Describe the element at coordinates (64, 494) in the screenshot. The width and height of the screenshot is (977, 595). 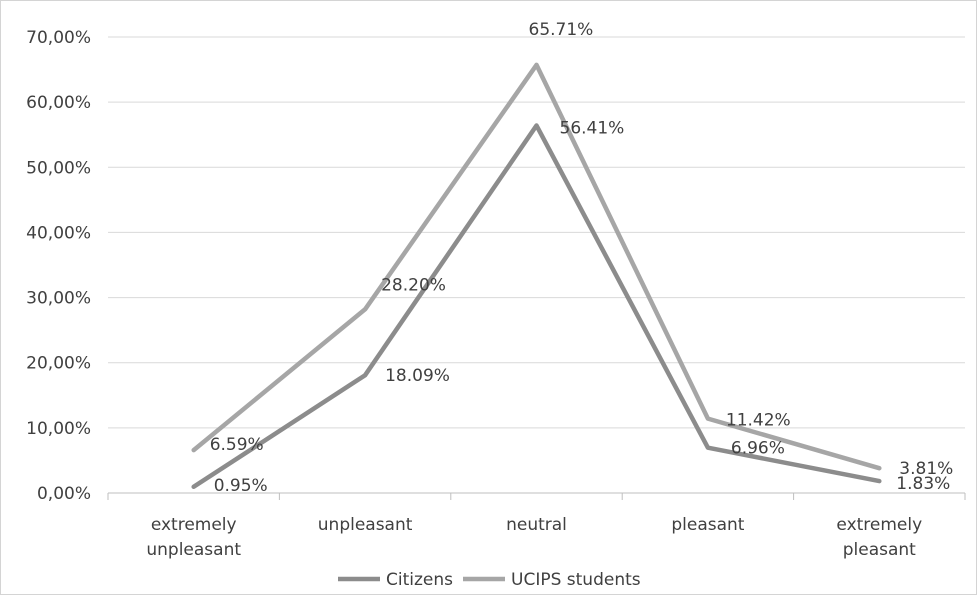
I see `y-tick-label: 0,00%` at that location.